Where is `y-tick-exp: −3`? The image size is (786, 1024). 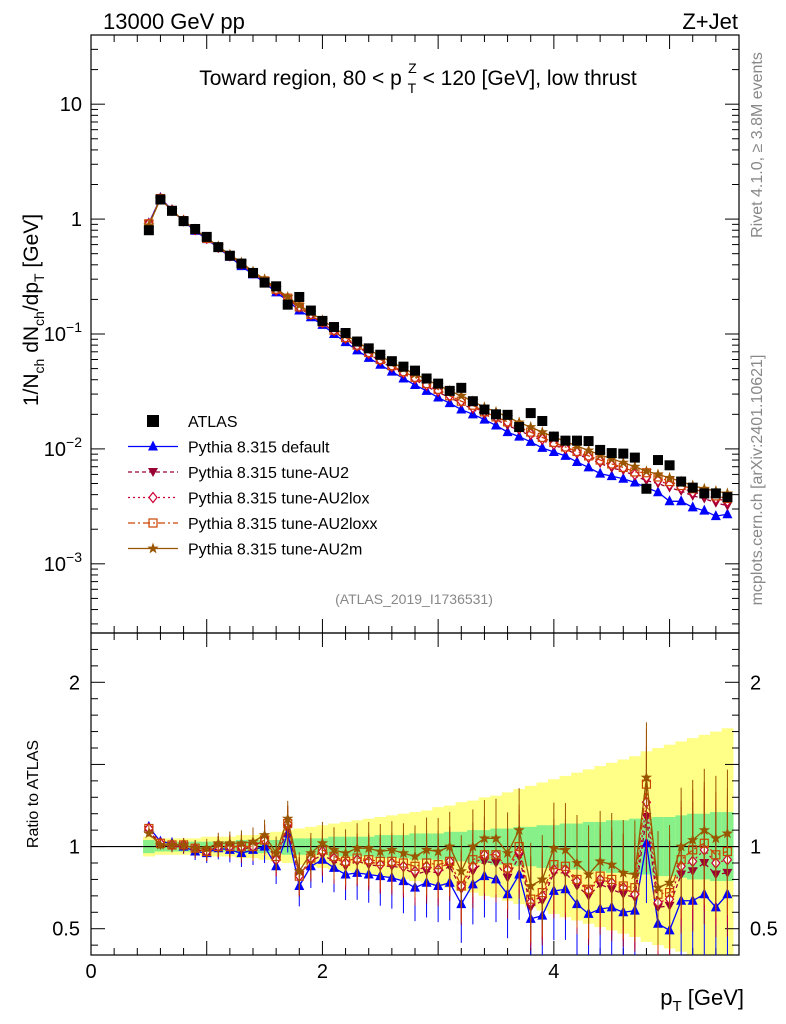
y-tick-exp: −3 is located at coordinates (74, 557).